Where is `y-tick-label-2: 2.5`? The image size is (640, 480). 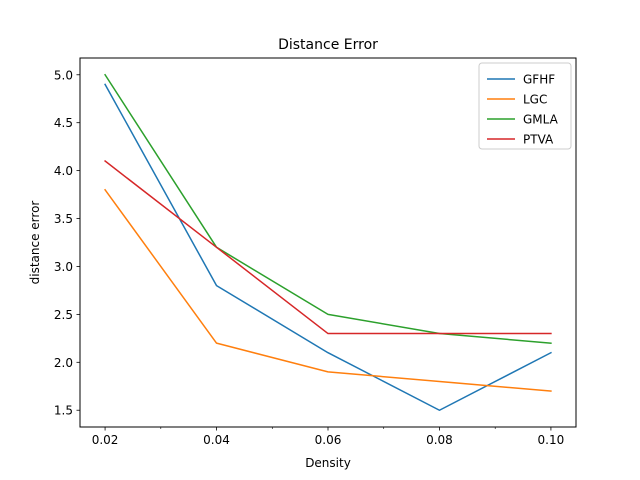 y-tick-label-2: 2.5 is located at coordinates (63, 315).